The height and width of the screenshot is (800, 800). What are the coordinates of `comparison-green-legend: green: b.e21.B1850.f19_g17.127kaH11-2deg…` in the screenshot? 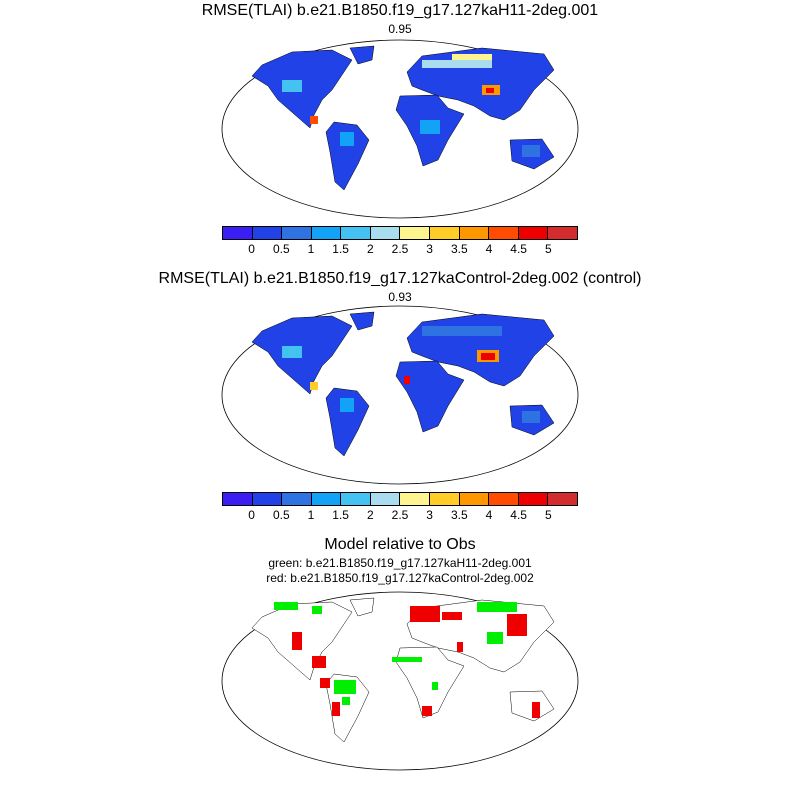 It's located at (400, 563).